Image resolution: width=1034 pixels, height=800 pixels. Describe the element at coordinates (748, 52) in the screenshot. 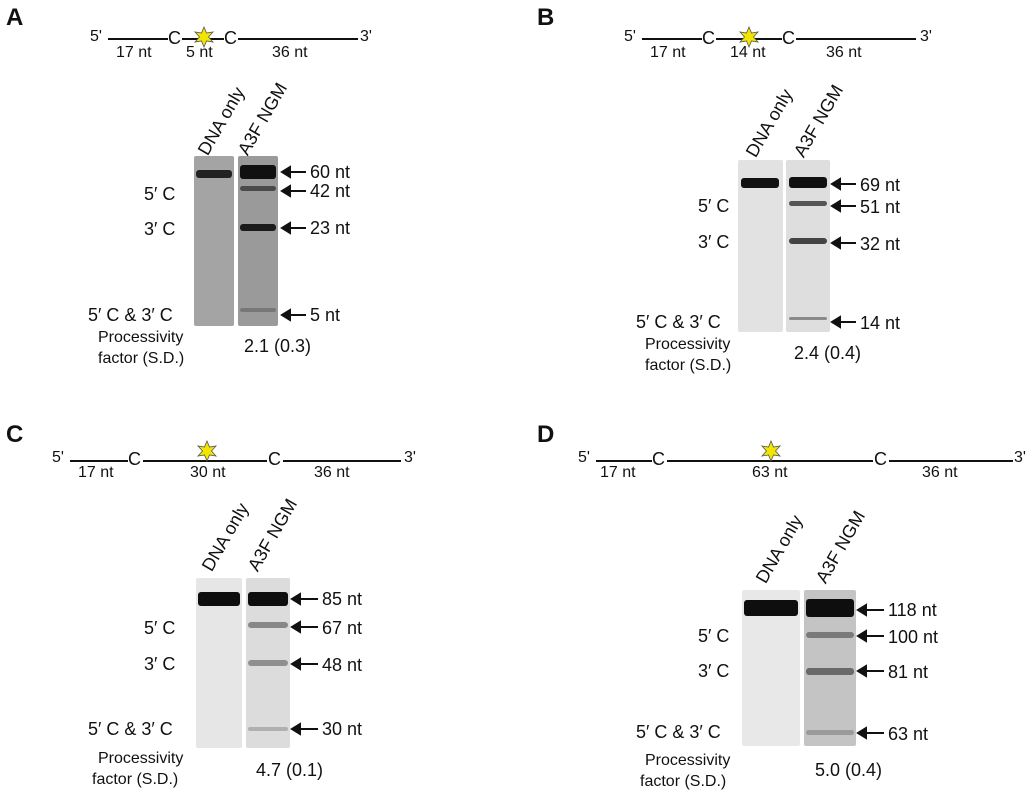

I see `segment-2-length: 14 nt` at that location.